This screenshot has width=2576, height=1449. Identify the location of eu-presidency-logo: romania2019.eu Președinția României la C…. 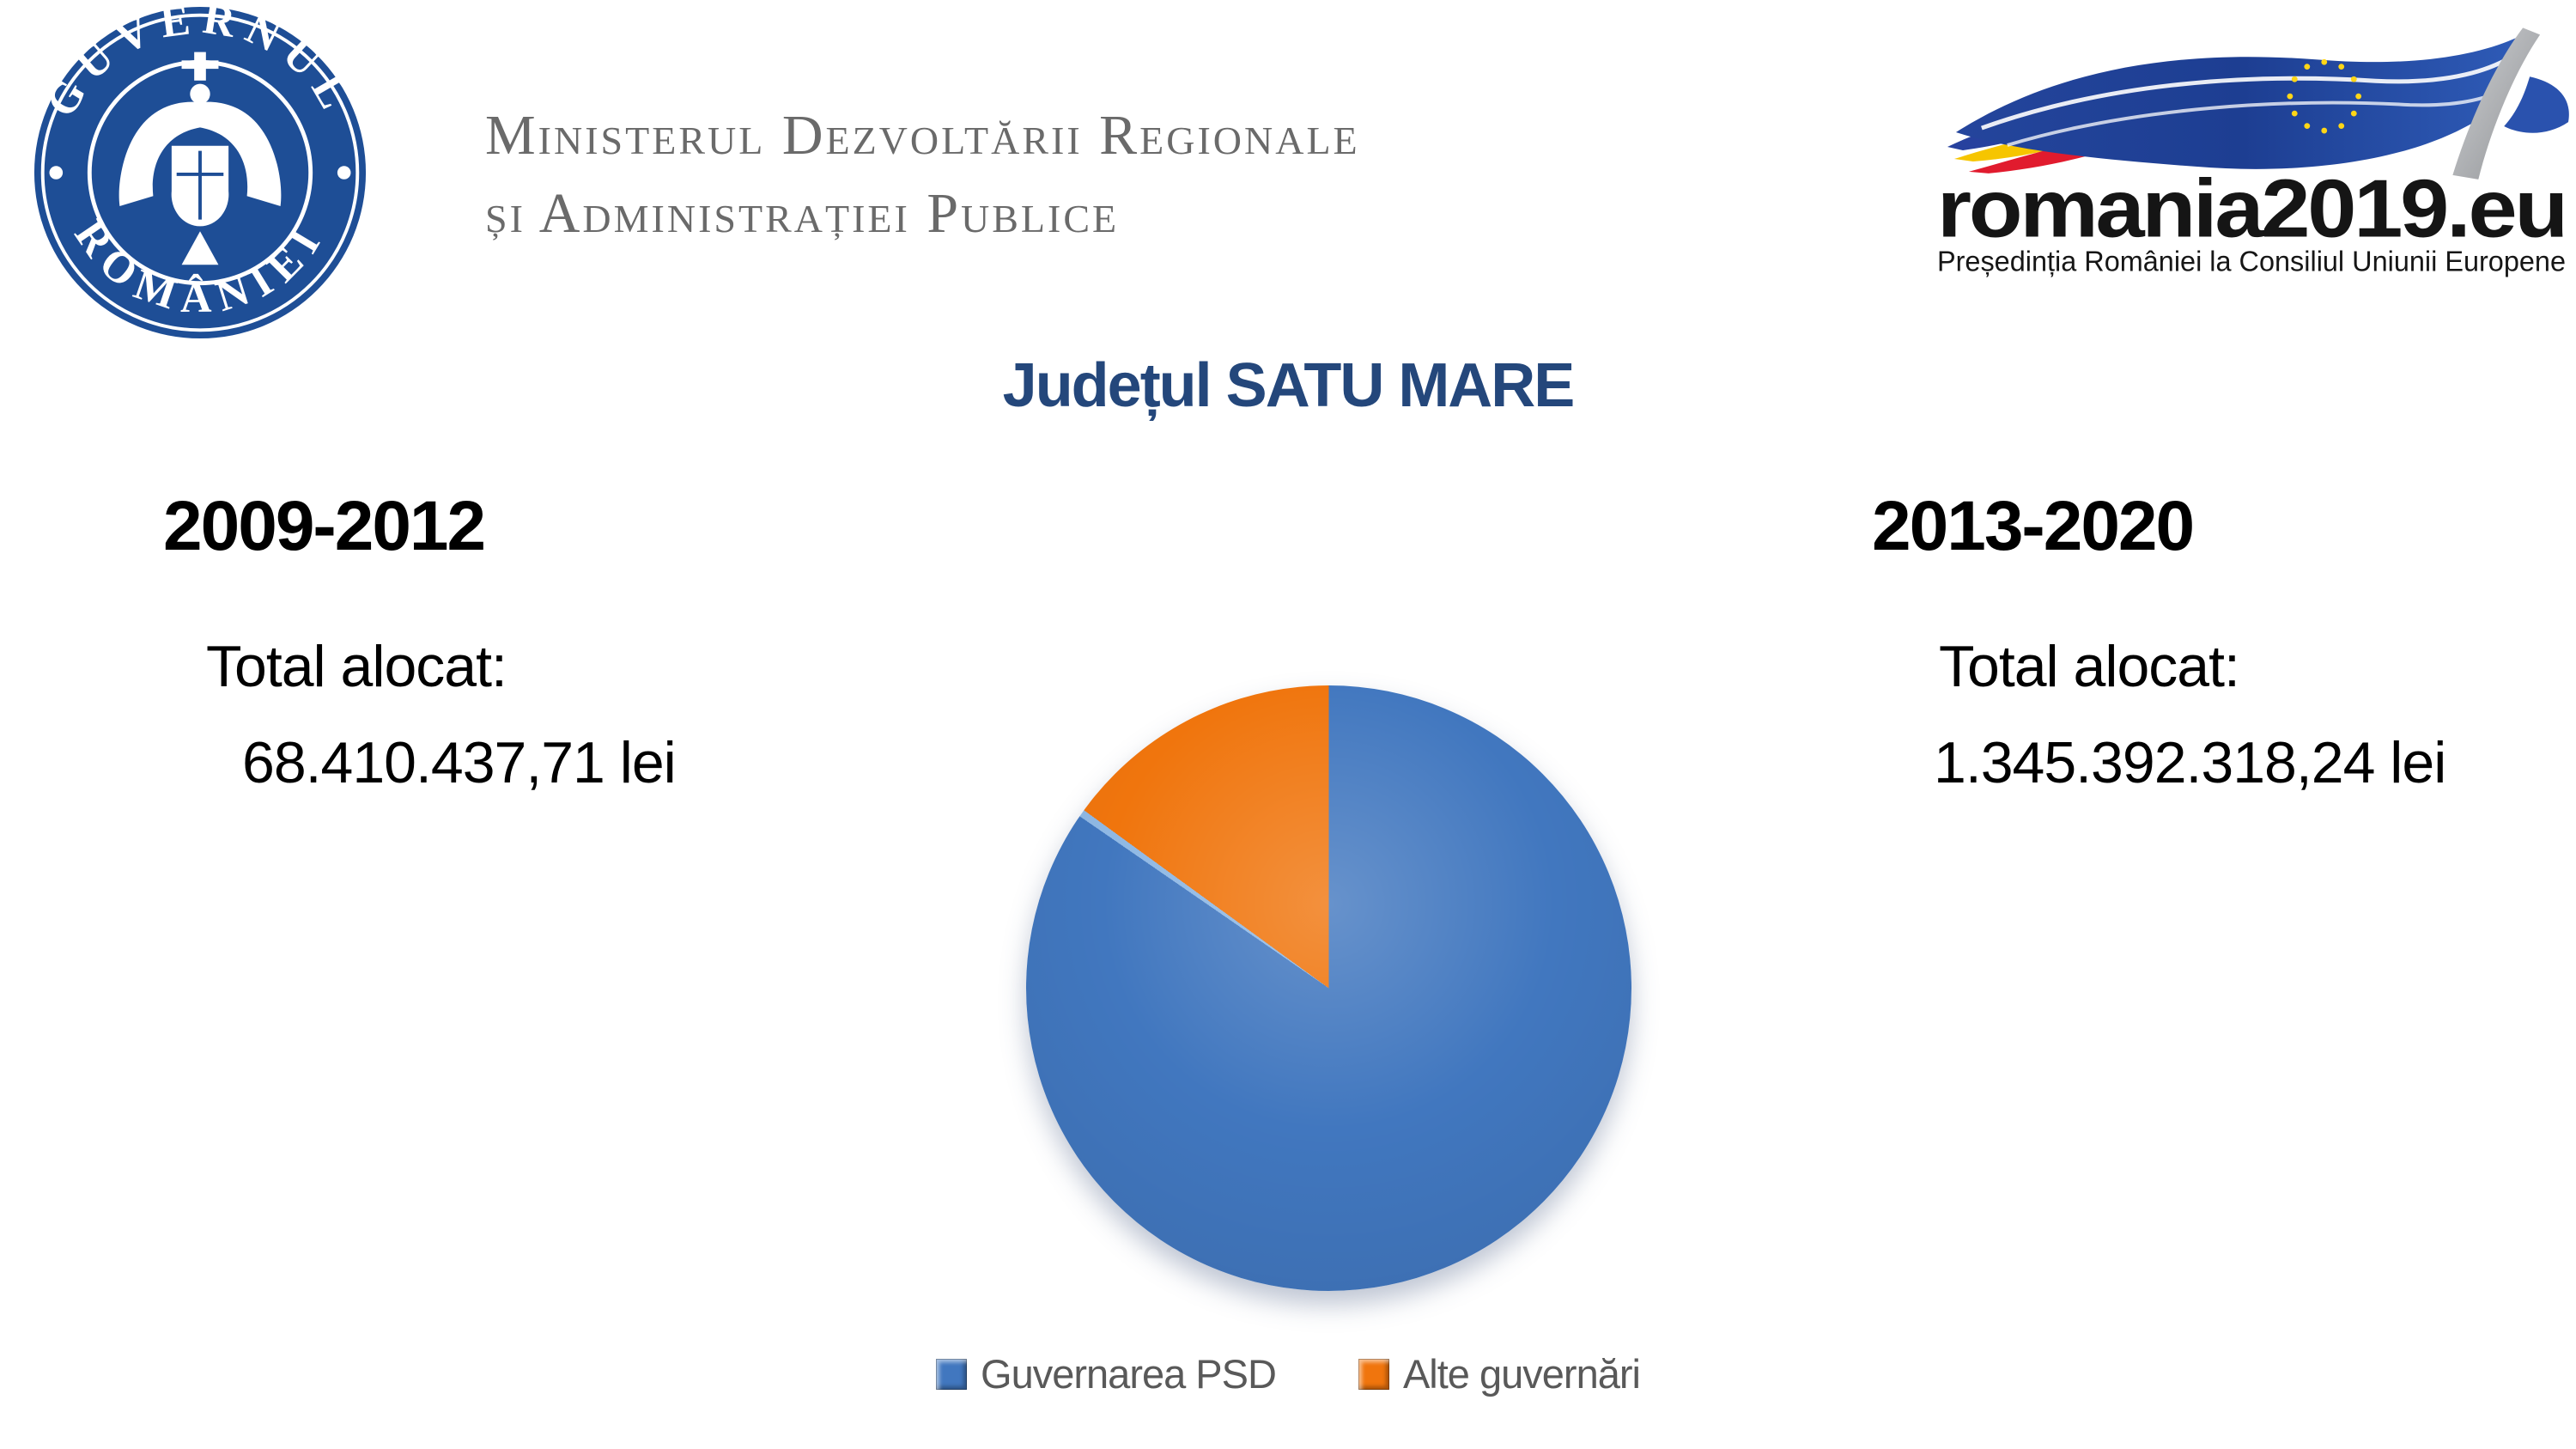
(2253, 152).